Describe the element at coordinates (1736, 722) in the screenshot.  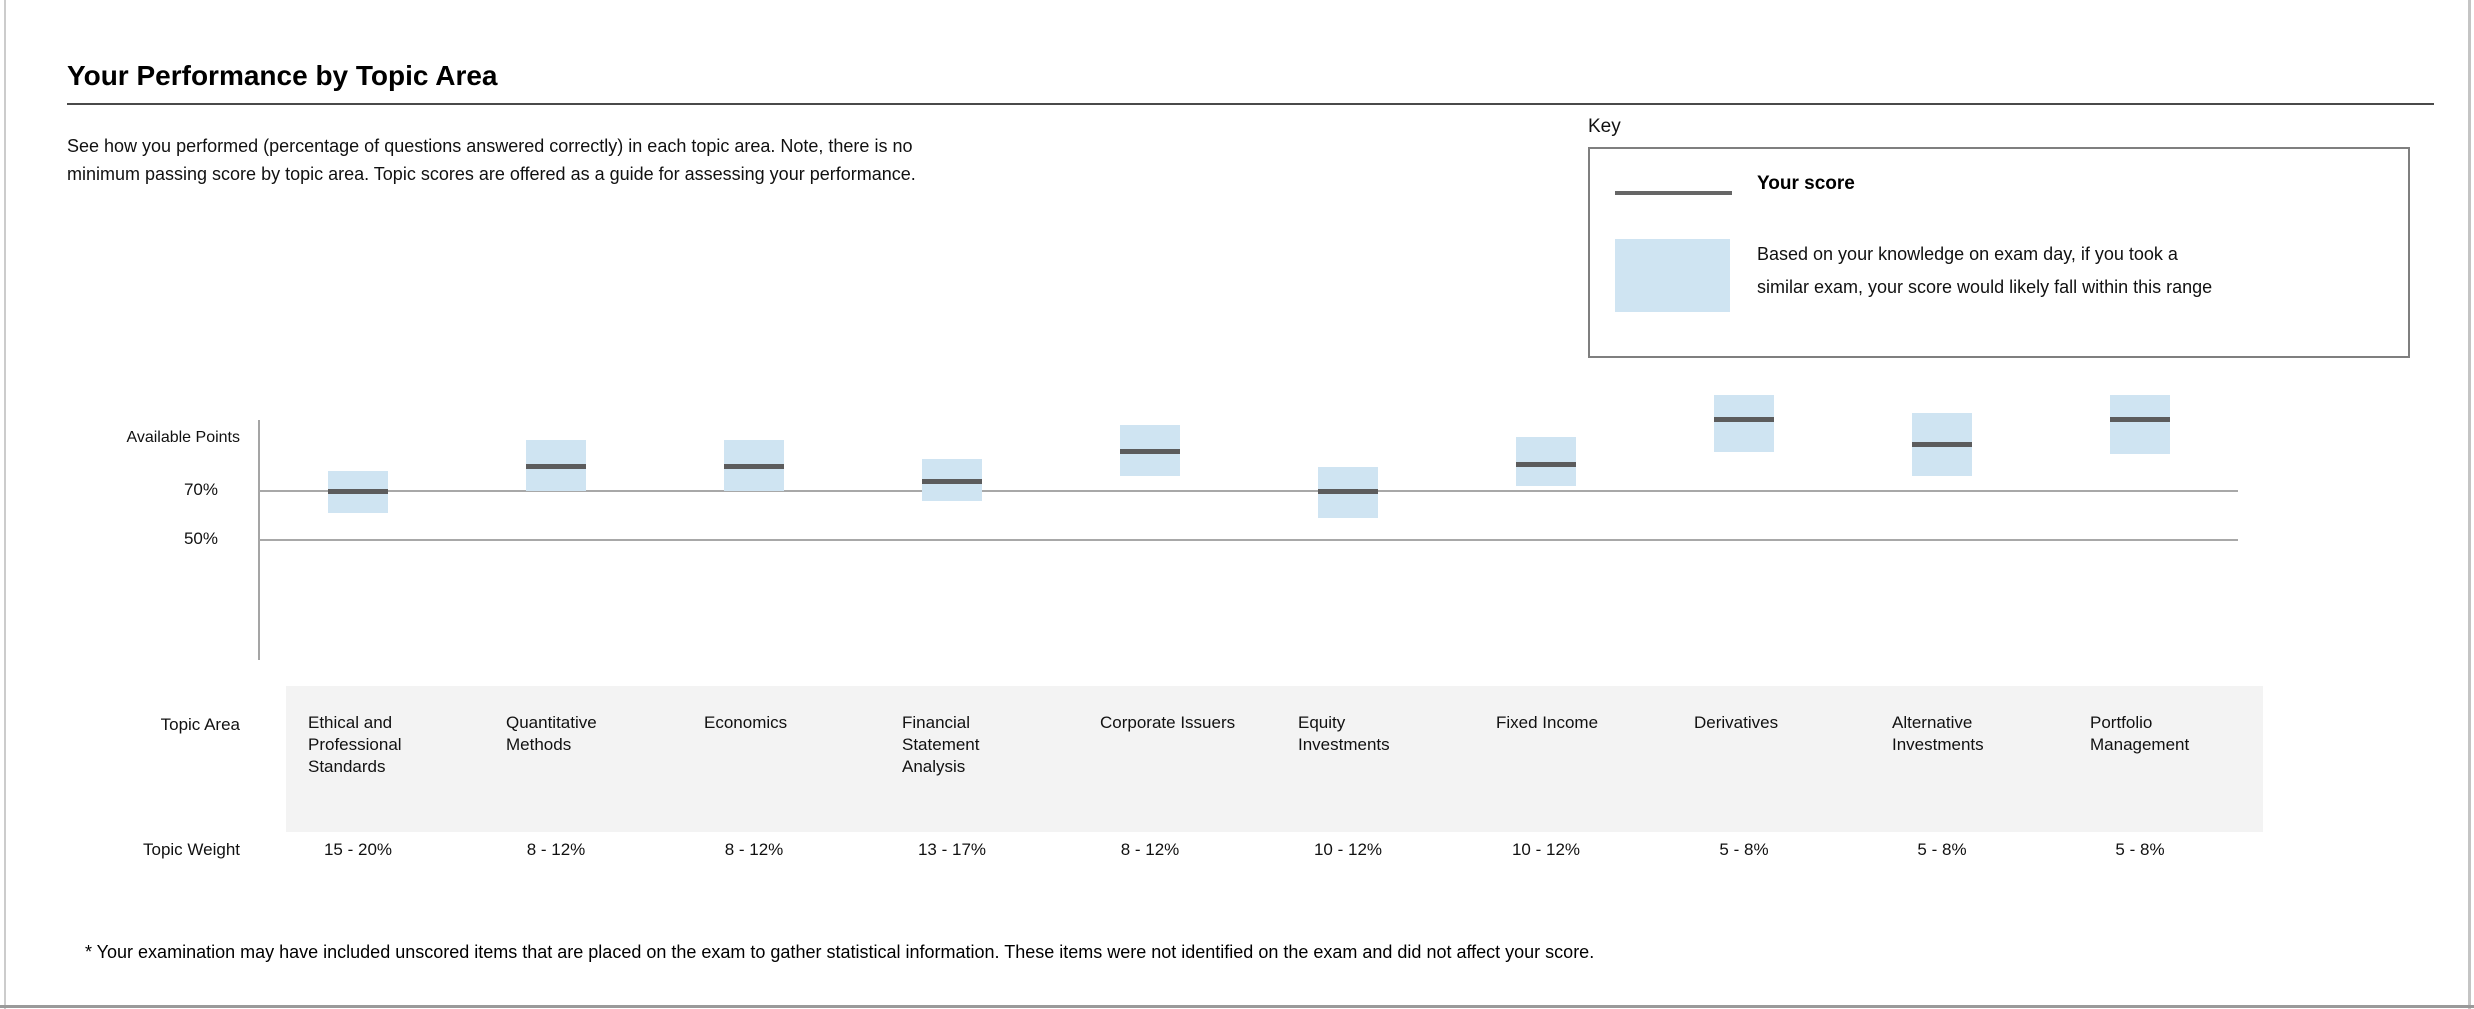
I see `topic-name: Derivatives` at that location.